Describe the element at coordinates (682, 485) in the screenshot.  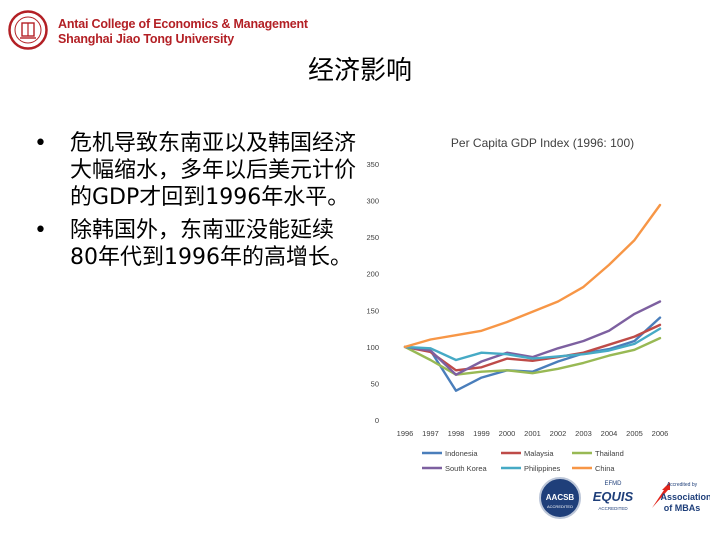
I see `amba-top-label: Accredited by` at that location.